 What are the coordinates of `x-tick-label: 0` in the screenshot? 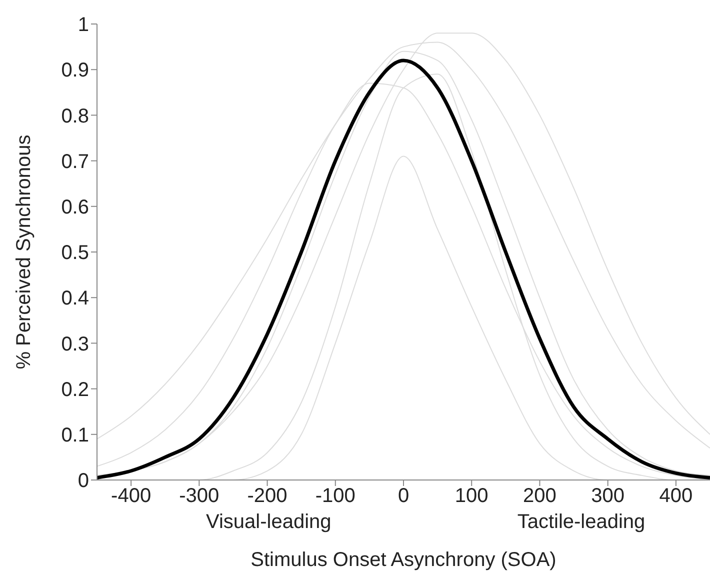 It's located at (404, 496).